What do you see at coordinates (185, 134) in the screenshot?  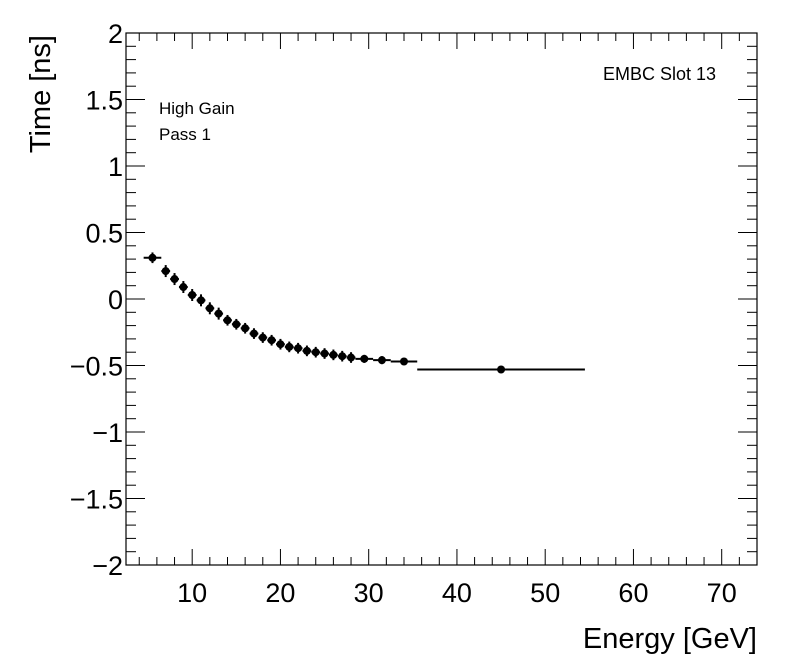 I see `annotation-pass: Pass 1` at bounding box center [185, 134].